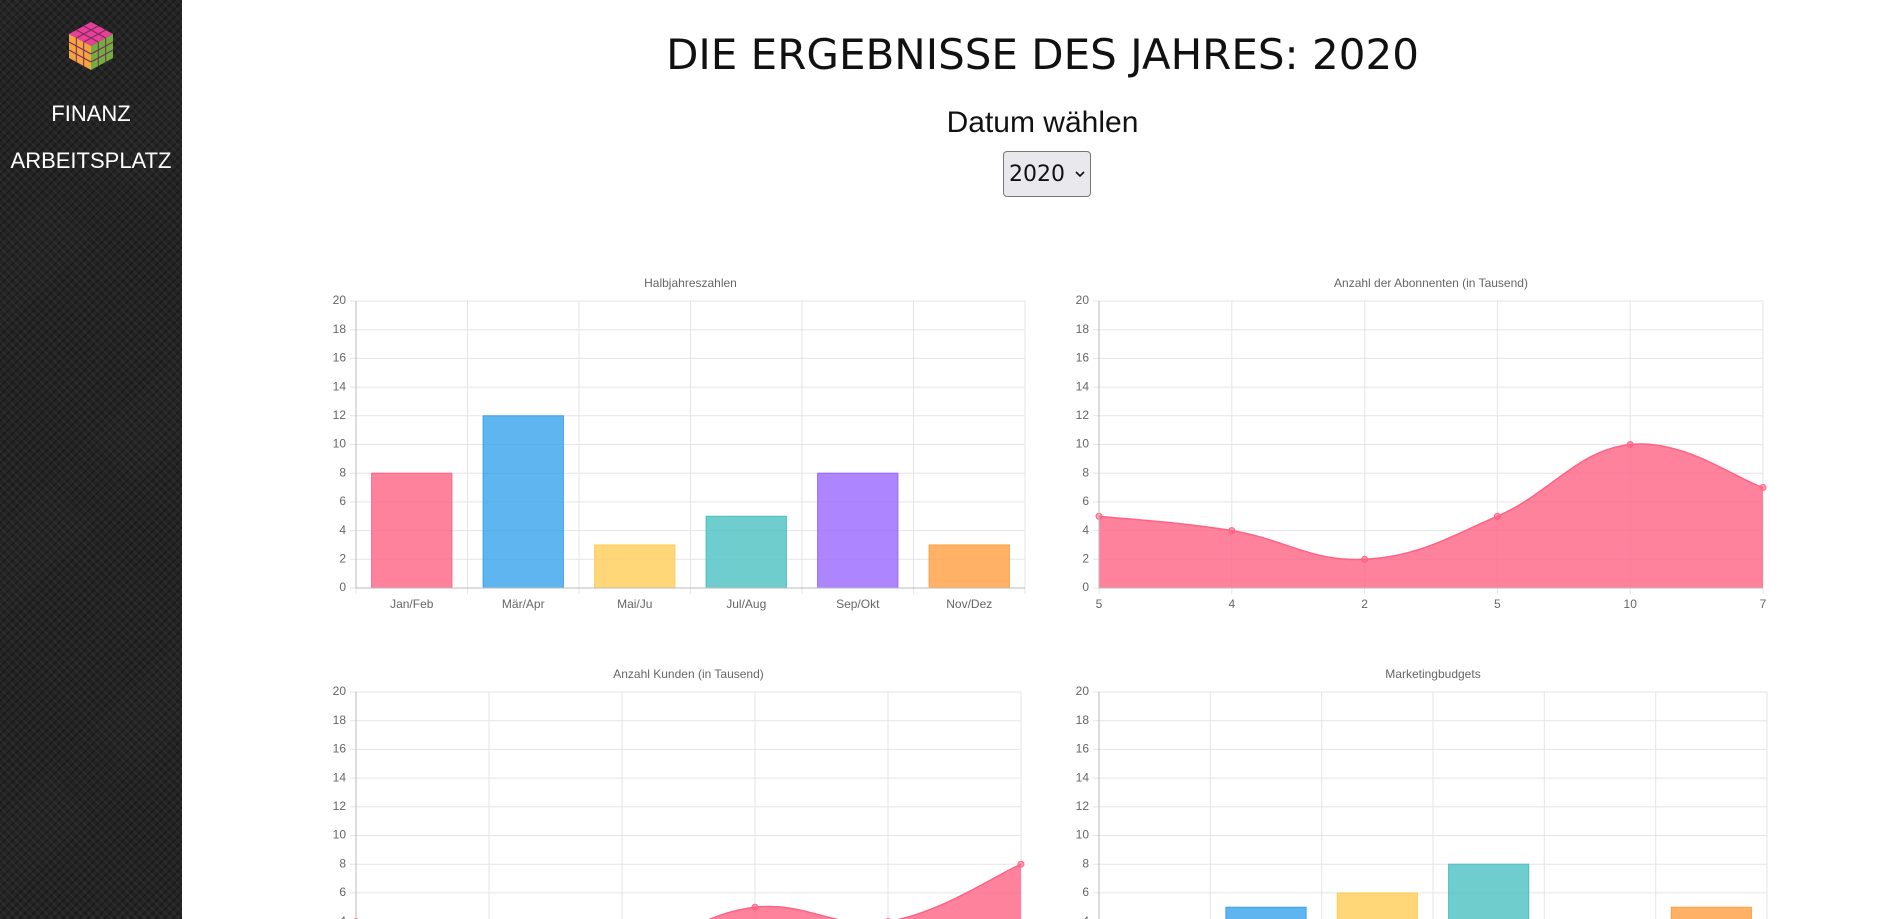 This screenshot has width=1903, height=919. I want to click on date-label: Datum wählen, so click(1042, 122).